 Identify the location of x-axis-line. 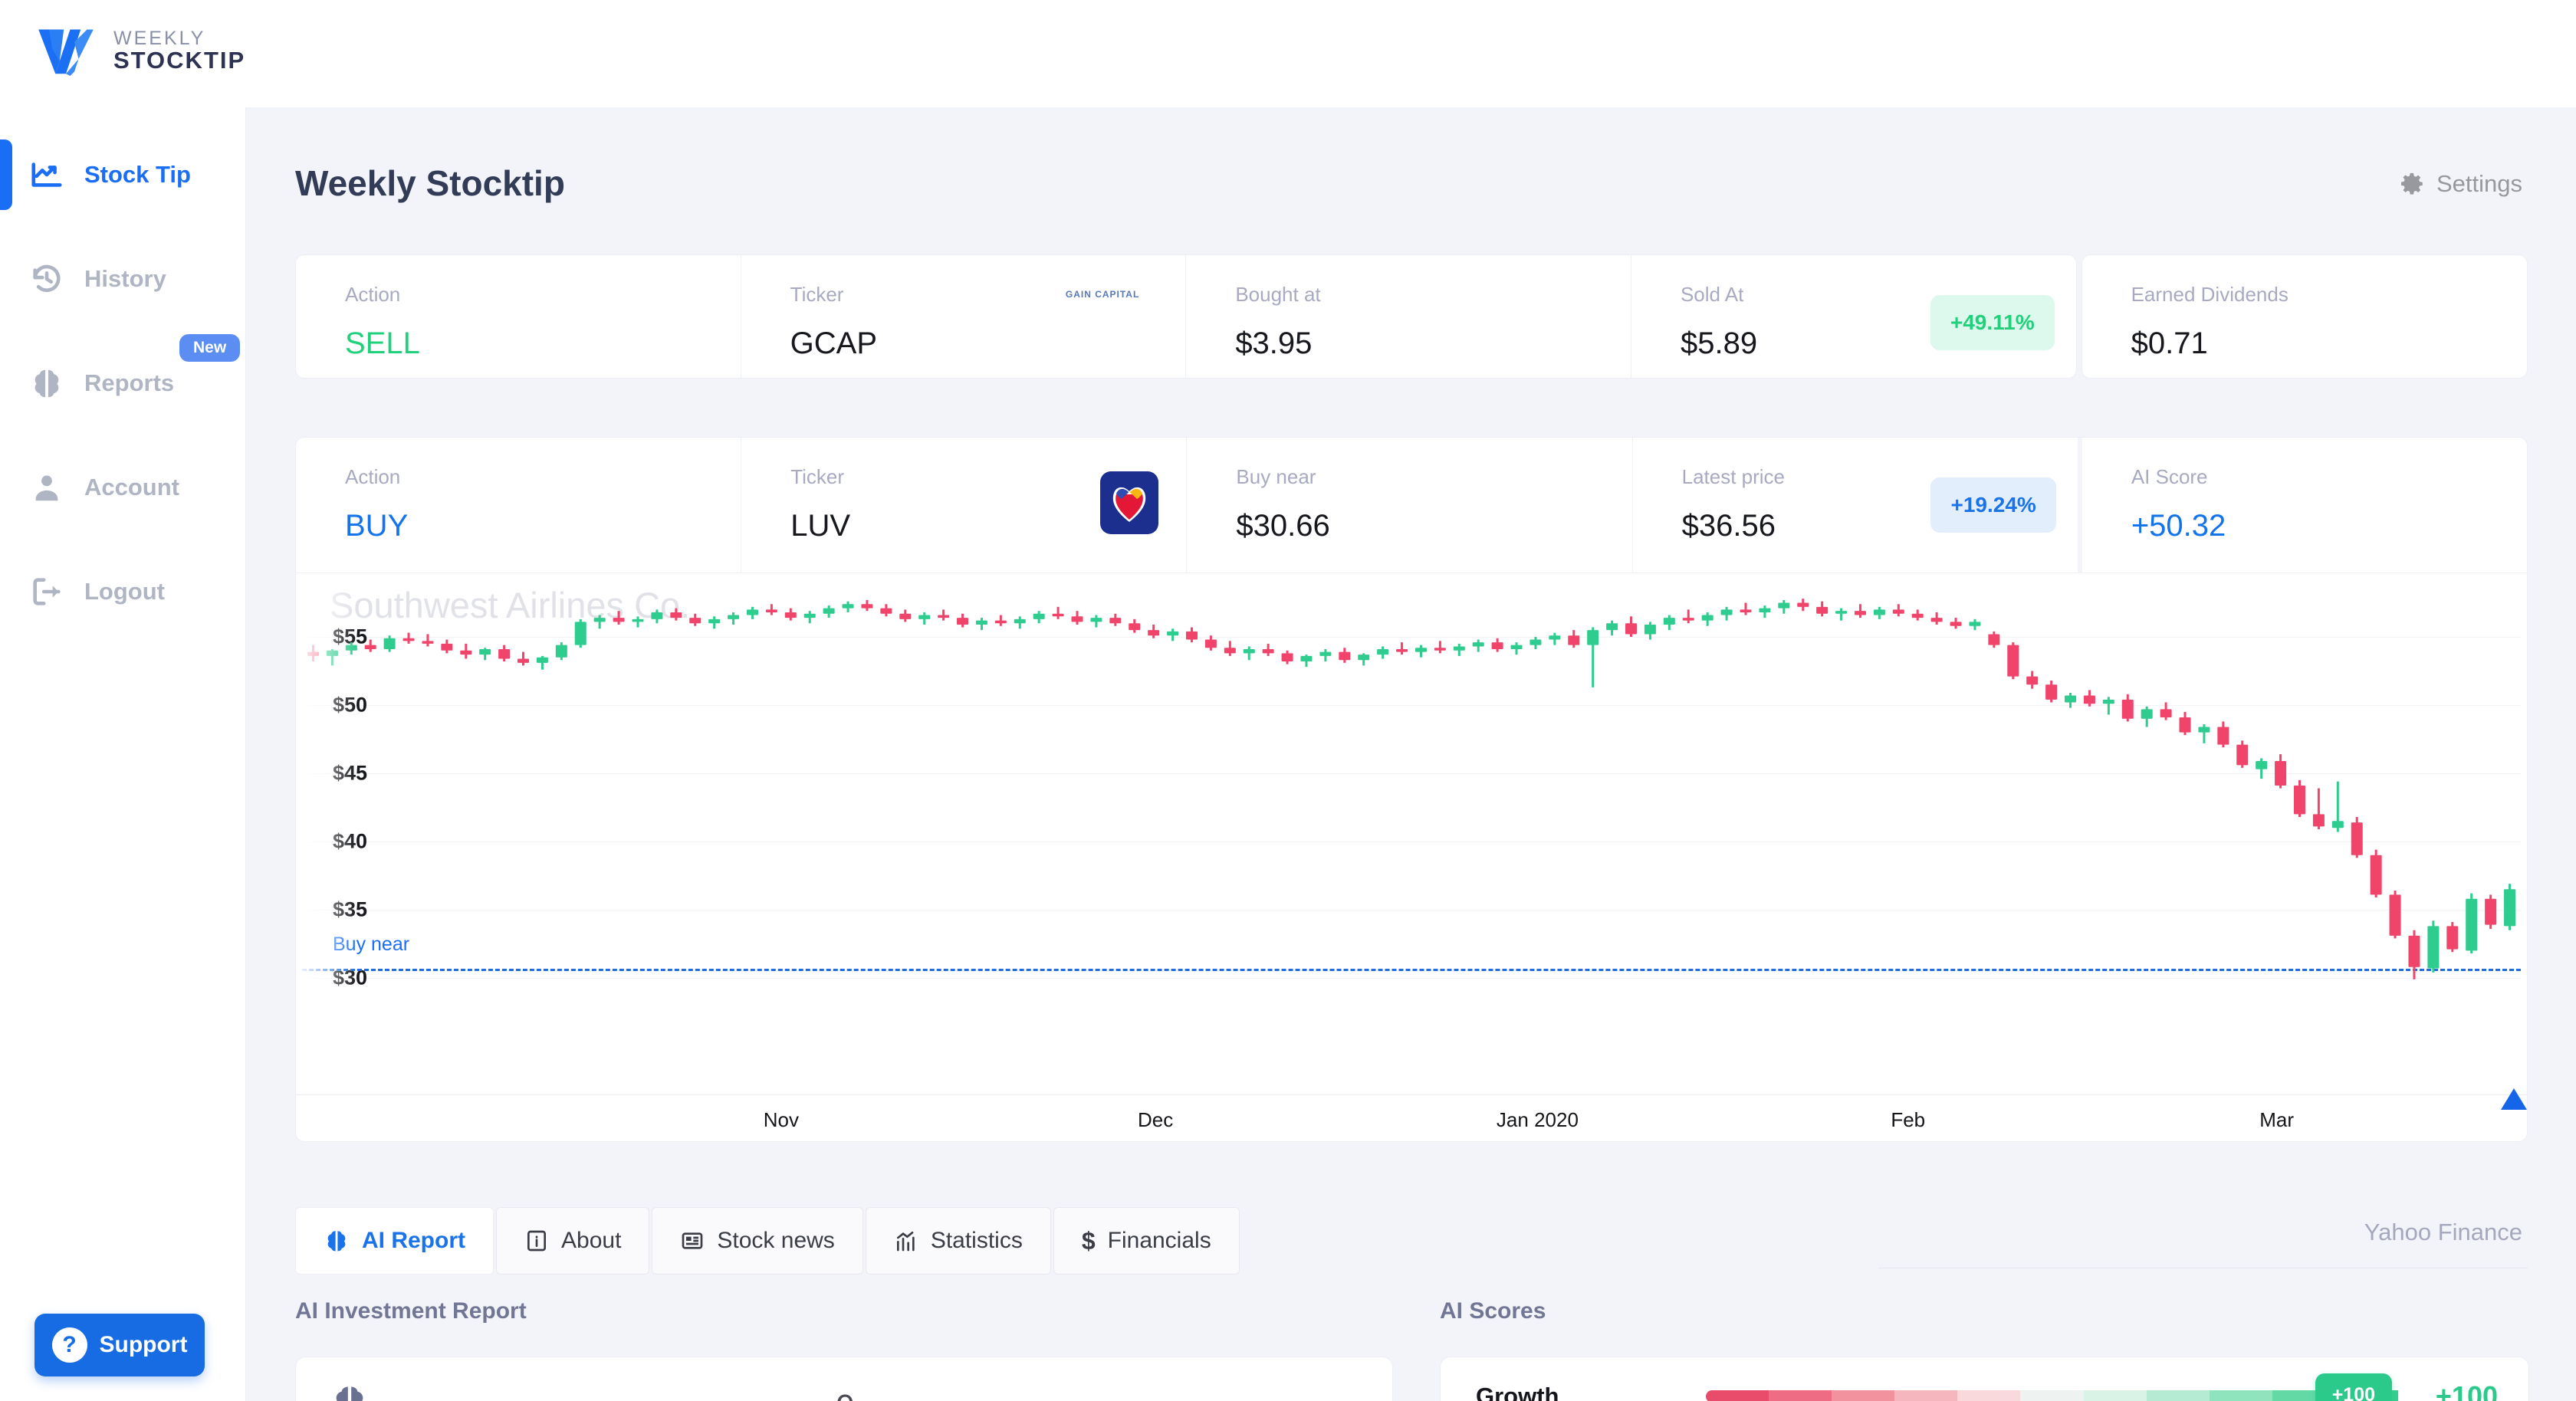
(1412, 1094).